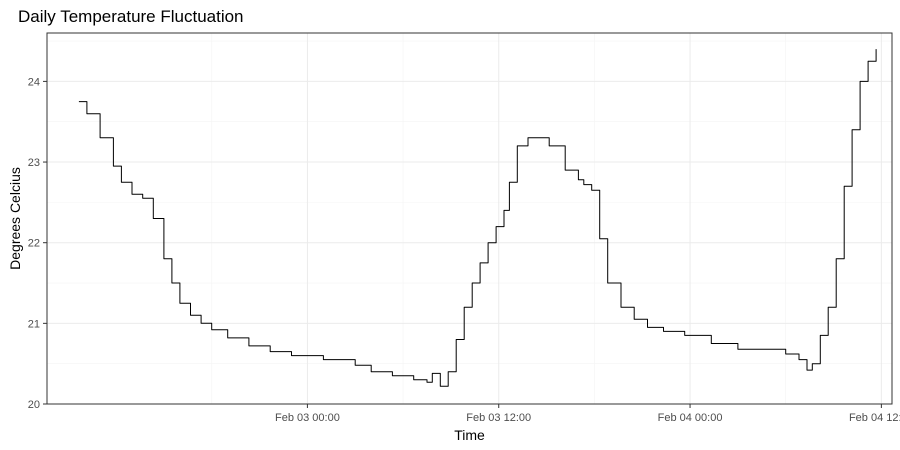 The width and height of the screenshot is (900, 450). I want to click on x-tick-label: Feb 04 12:00, so click(874, 418).